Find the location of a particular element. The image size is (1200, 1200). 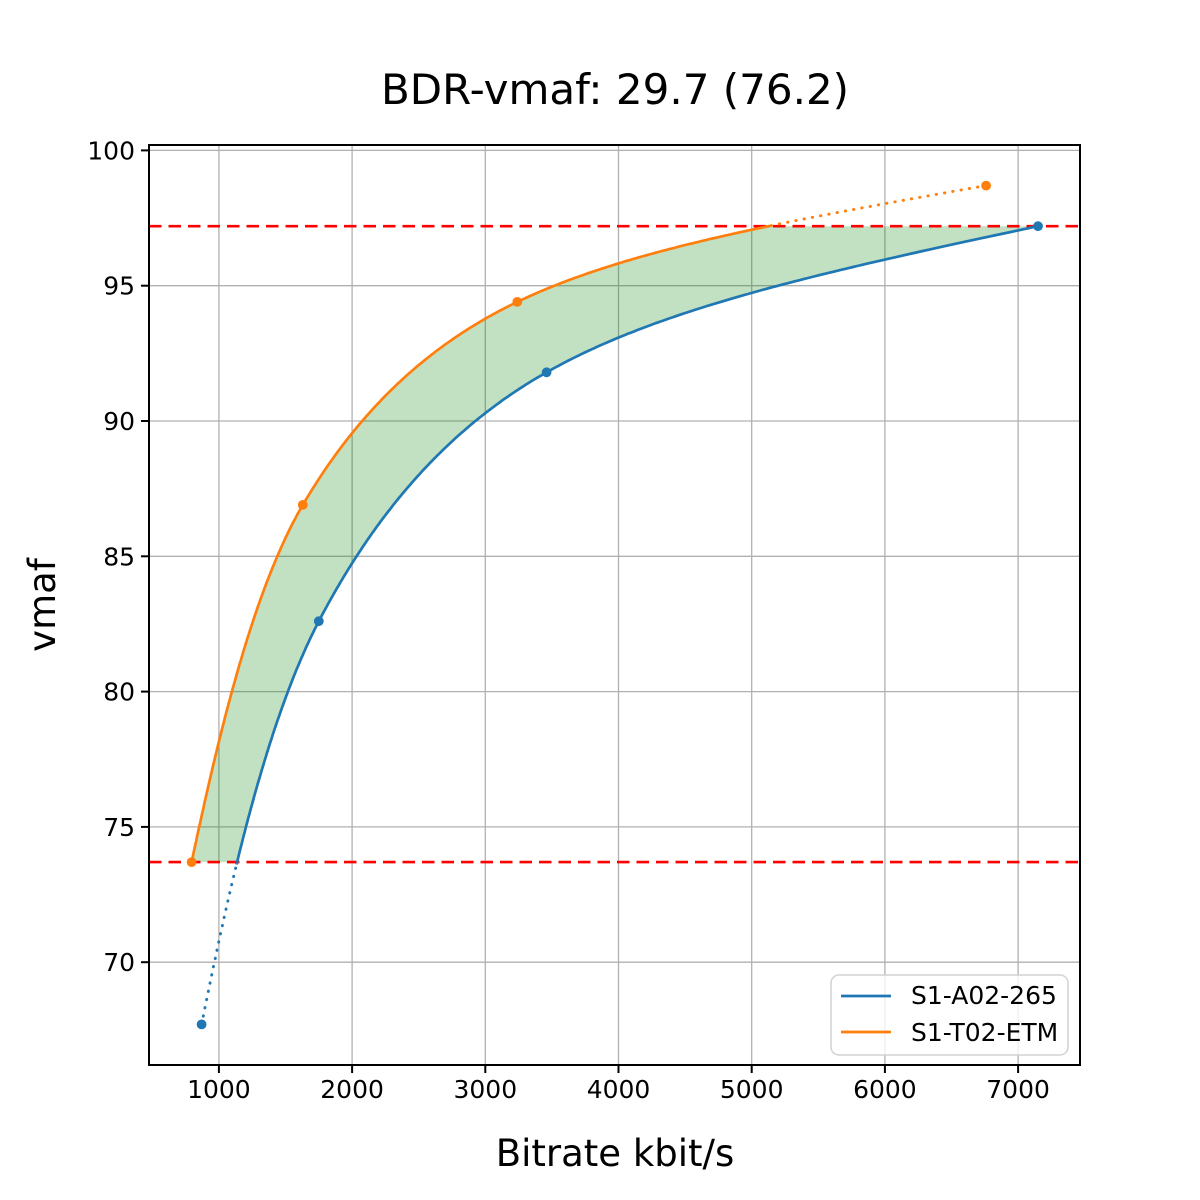

x-axis-label: Bitrate kbit/s is located at coordinates (615, 1153).